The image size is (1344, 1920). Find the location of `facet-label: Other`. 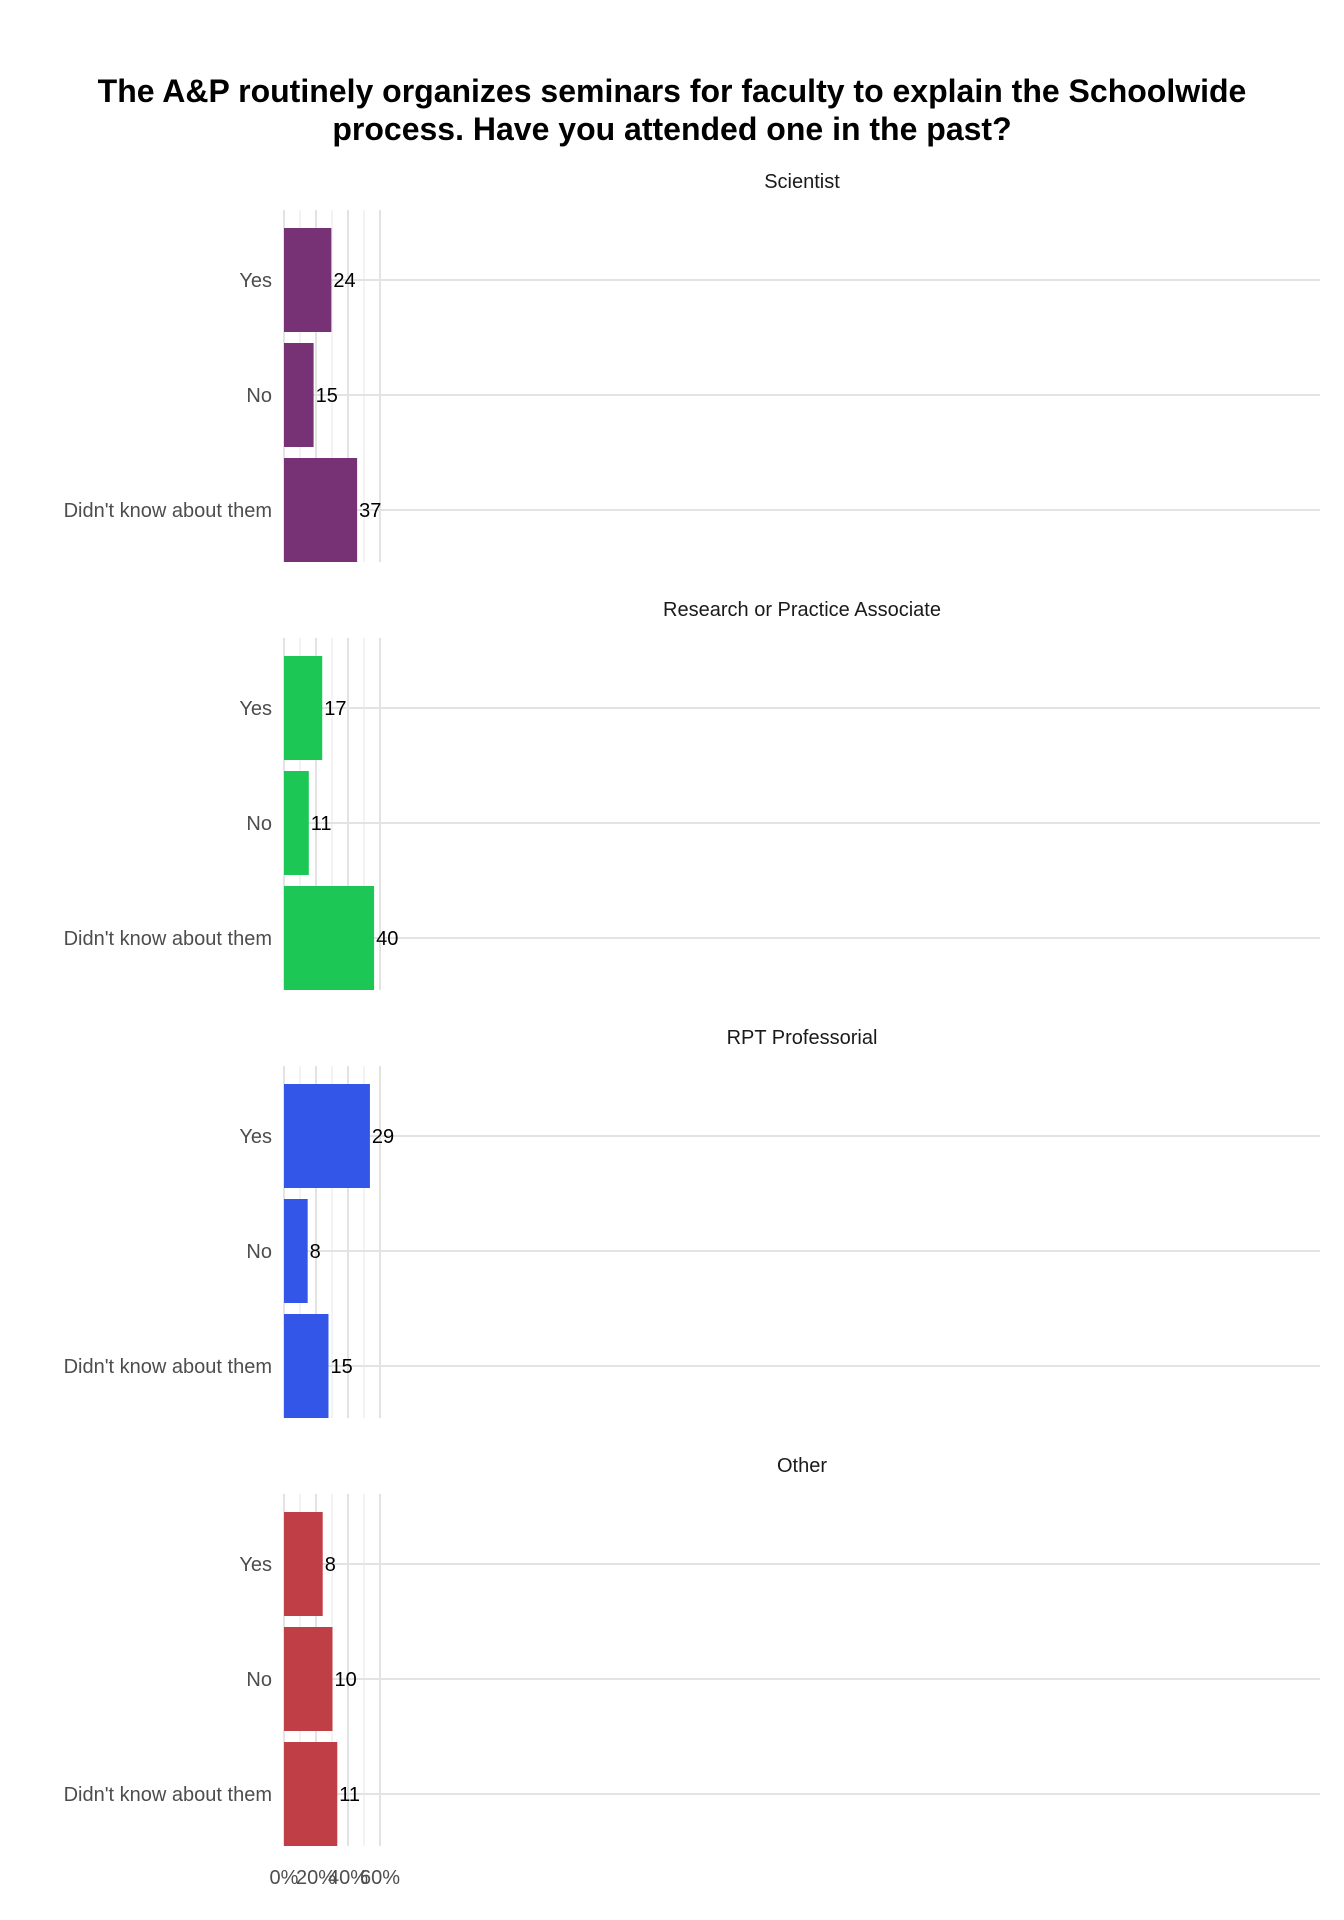

facet-label: Other is located at coordinates (802, 1466).